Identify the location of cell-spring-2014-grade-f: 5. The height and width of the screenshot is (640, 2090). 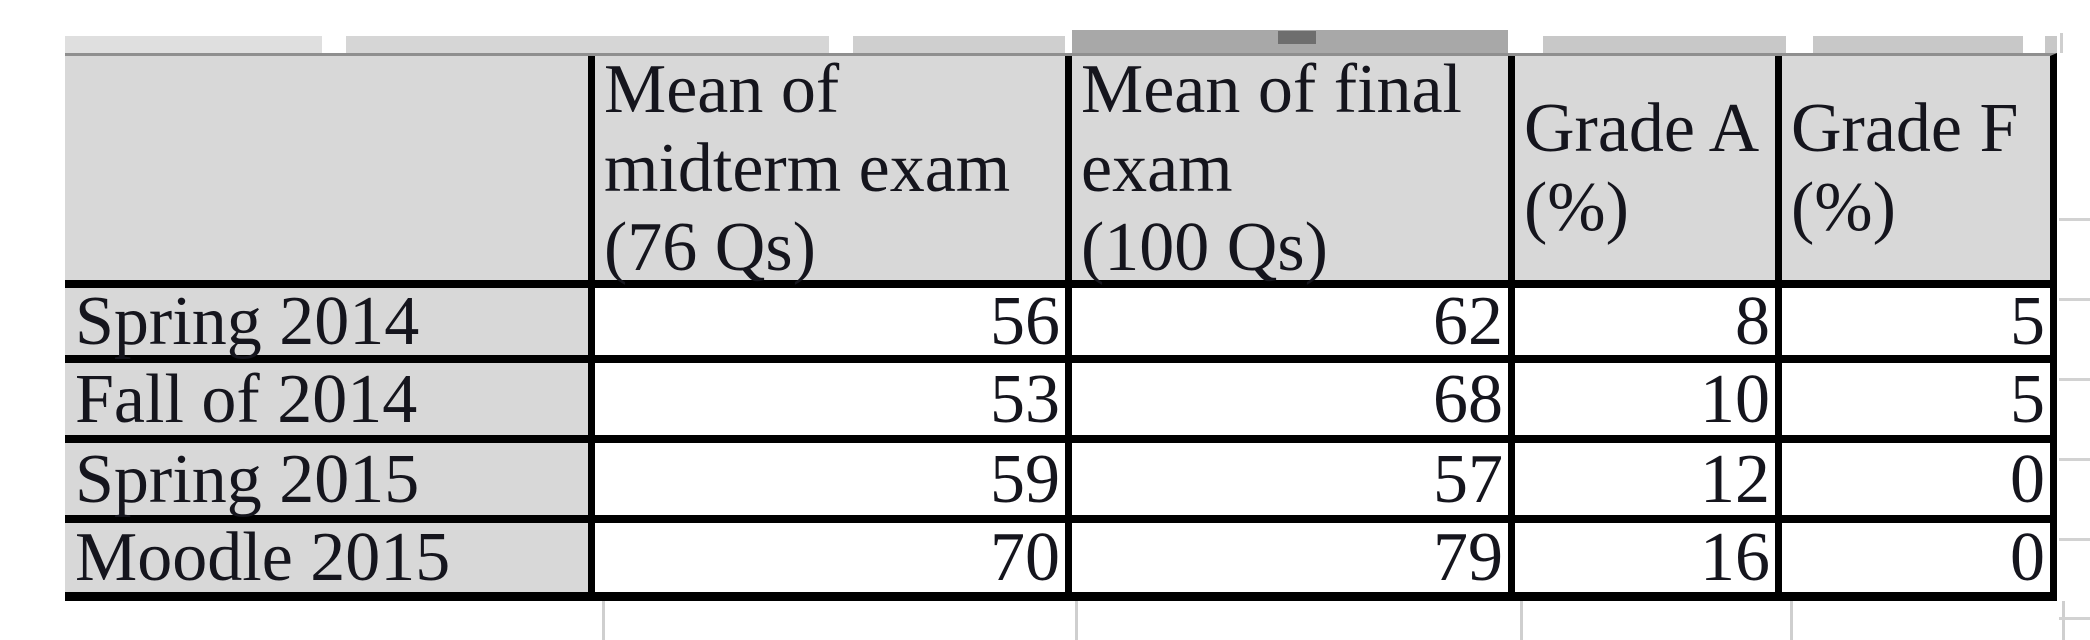
(1916, 322).